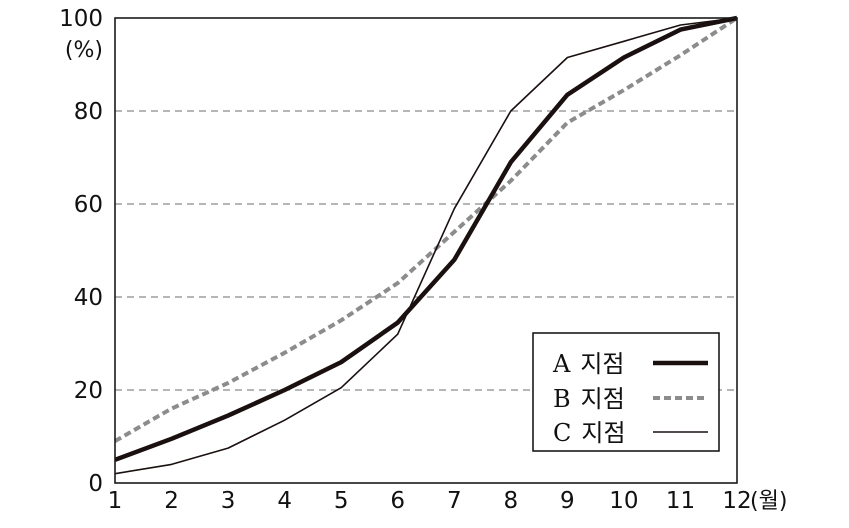  Describe the element at coordinates (626, 392) in the screenshot. I see `legend: A 지점 B 지점 C 지점` at that location.